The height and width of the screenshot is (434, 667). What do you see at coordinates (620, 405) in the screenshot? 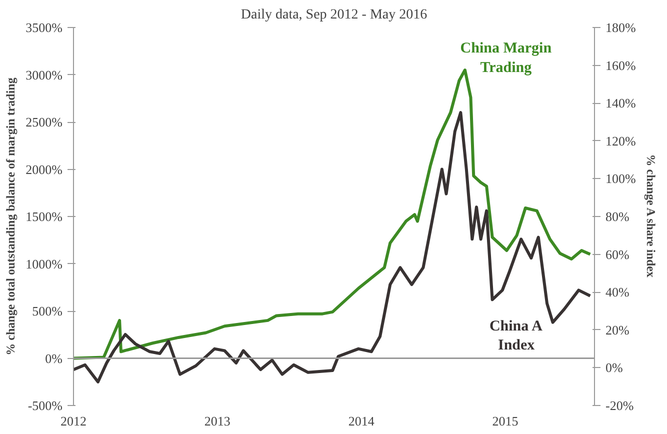
I see `y2-tick-label: -20%` at bounding box center [620, 405].